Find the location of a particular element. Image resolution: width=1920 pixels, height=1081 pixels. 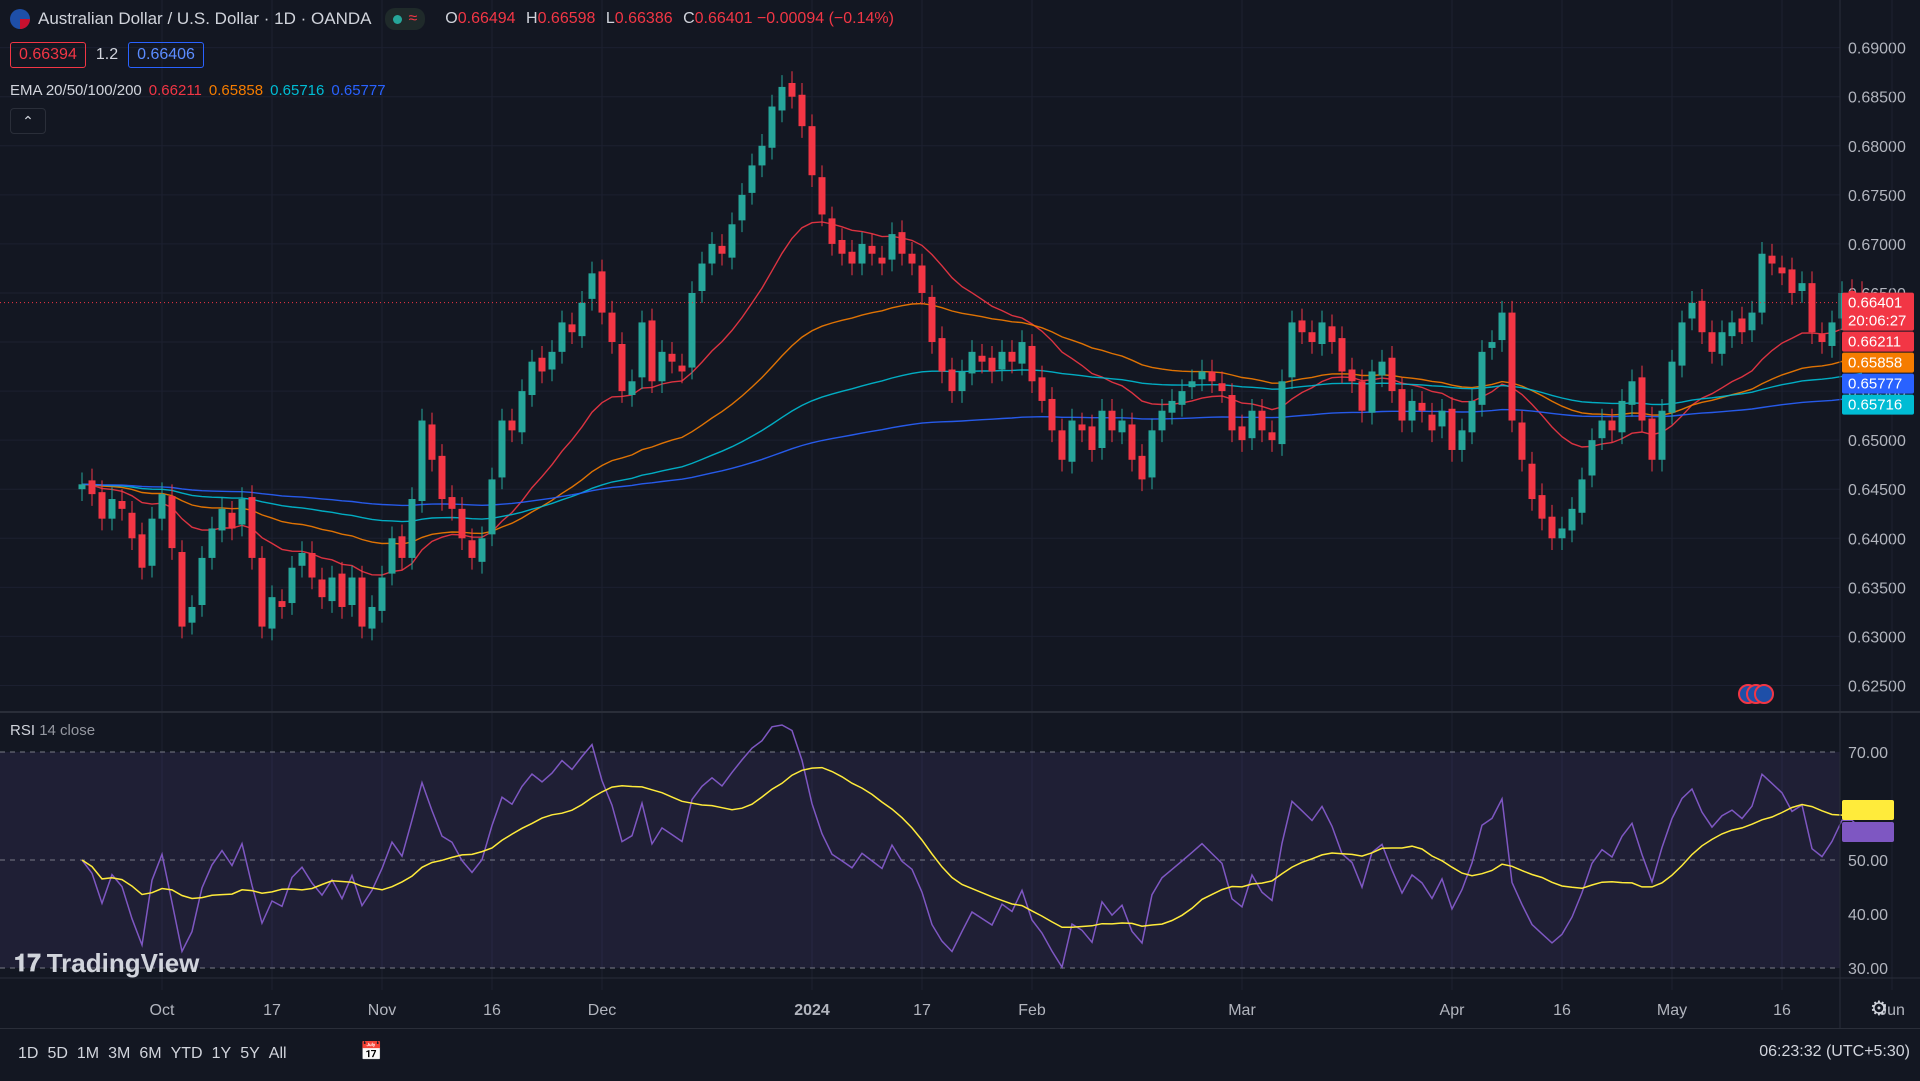

ohlc-open-key: O is located at coordinates (451, 18).